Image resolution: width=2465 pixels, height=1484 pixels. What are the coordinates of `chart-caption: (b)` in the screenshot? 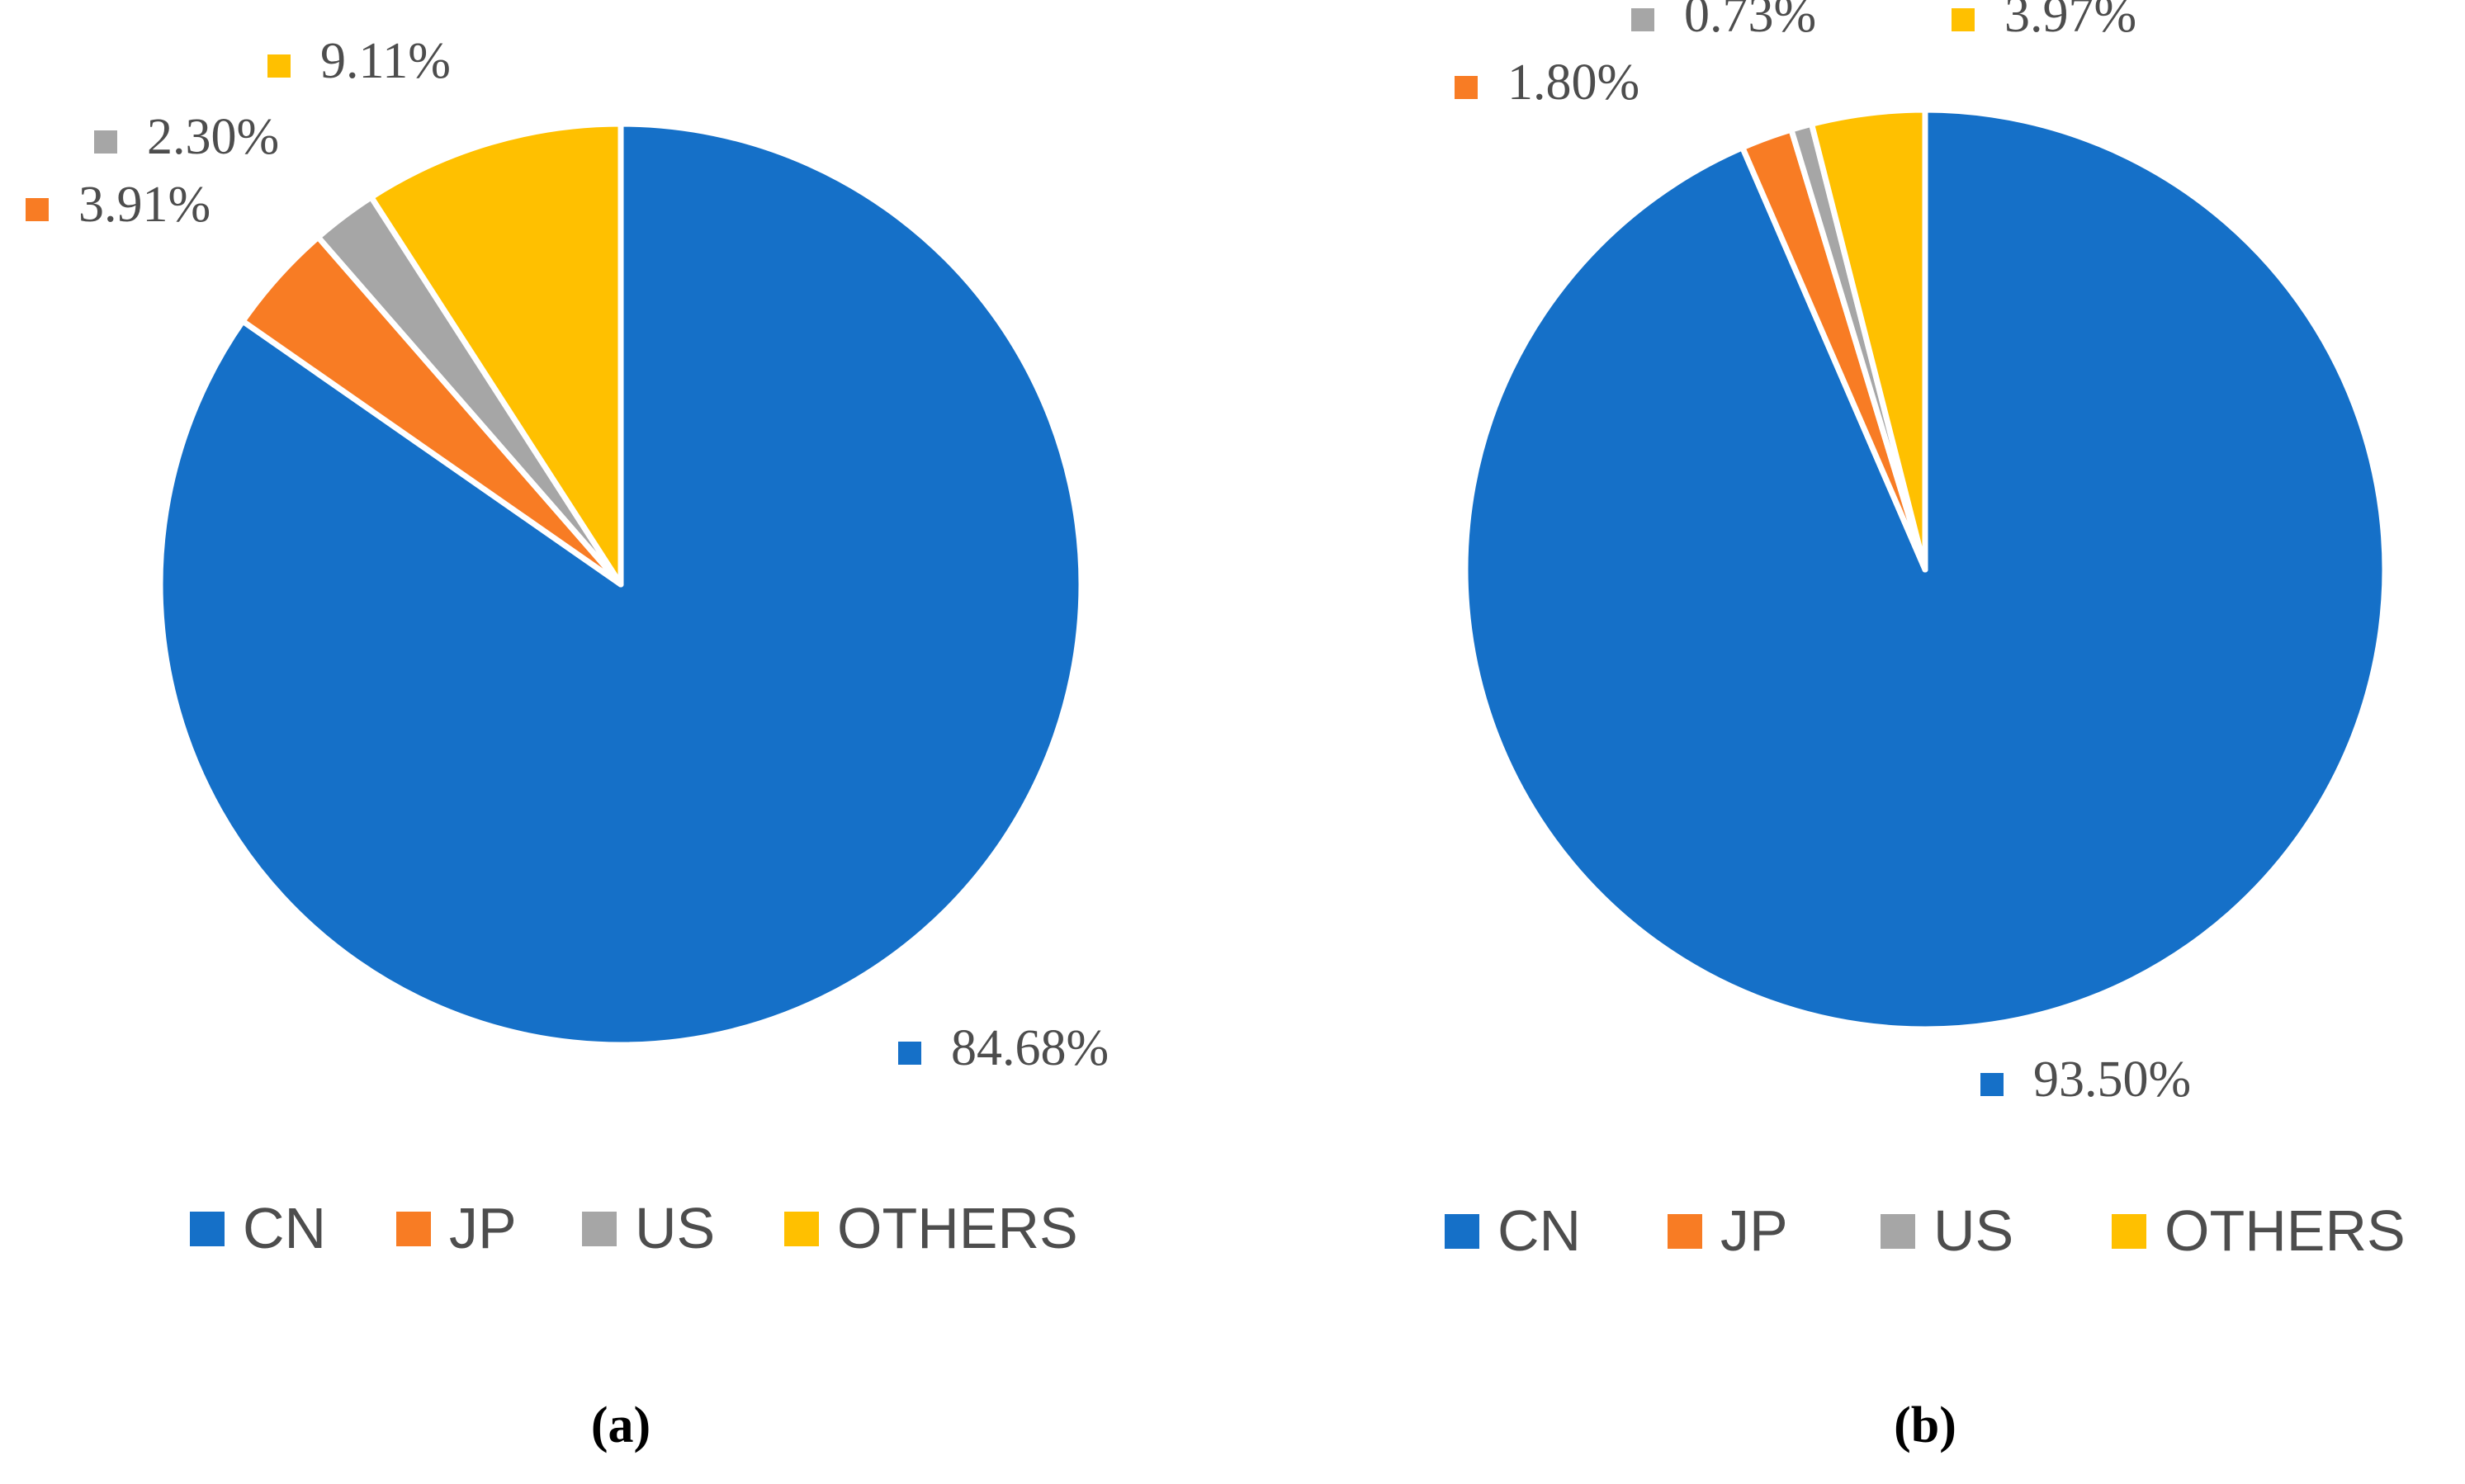 It's located at (1925, 1425).